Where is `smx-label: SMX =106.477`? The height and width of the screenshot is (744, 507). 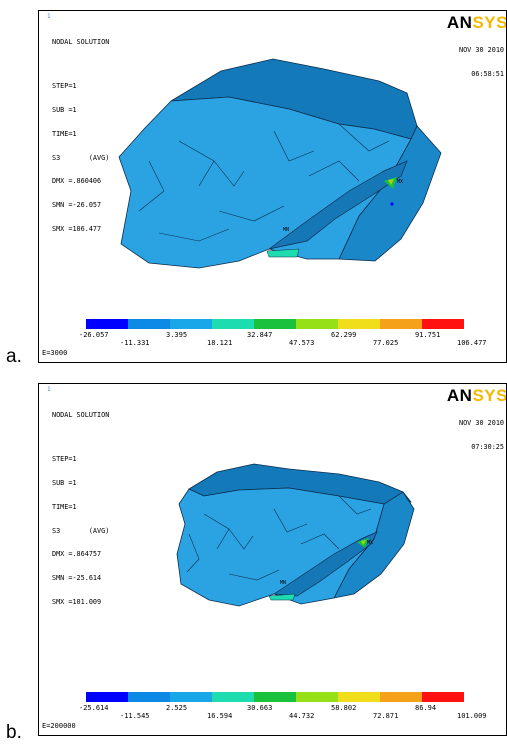
smx-label: SMX =106.477 is located at coordinates (77, 228).